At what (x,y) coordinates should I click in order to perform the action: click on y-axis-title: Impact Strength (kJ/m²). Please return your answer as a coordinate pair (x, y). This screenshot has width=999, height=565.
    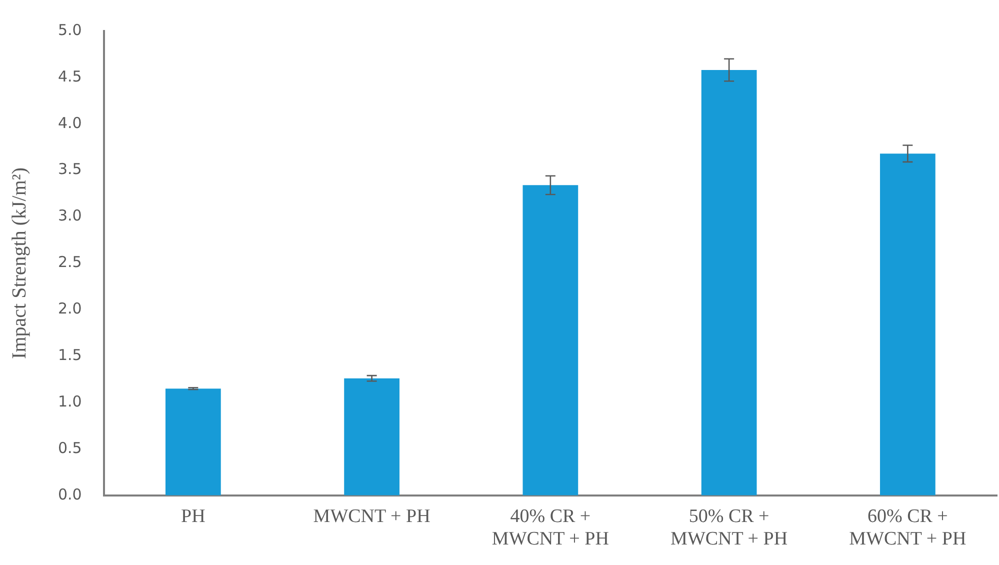
    Looking at the image, I should click on (19, 263).